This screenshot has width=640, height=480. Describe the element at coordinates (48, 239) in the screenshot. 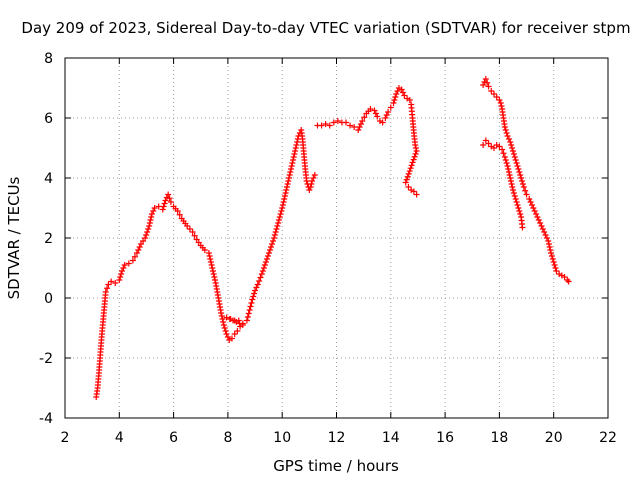

I see `y-tick-label: 2` at that location.